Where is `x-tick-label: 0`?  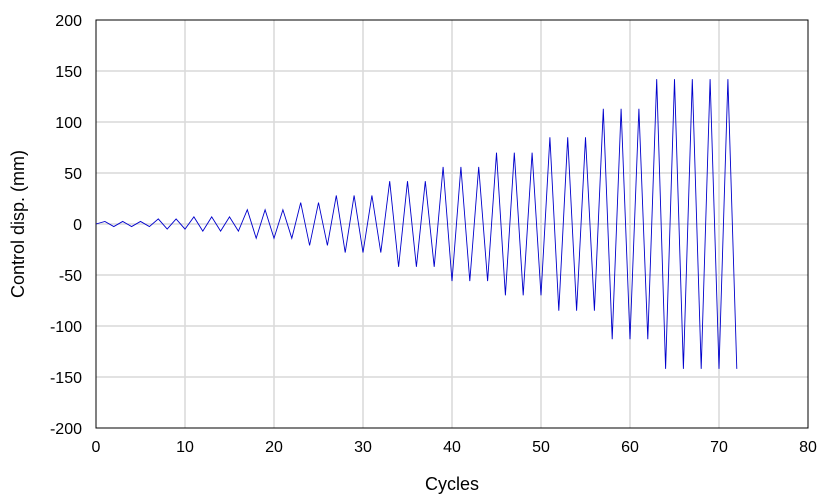
x-tick-label: 0 is located at coordinates (96, 447).